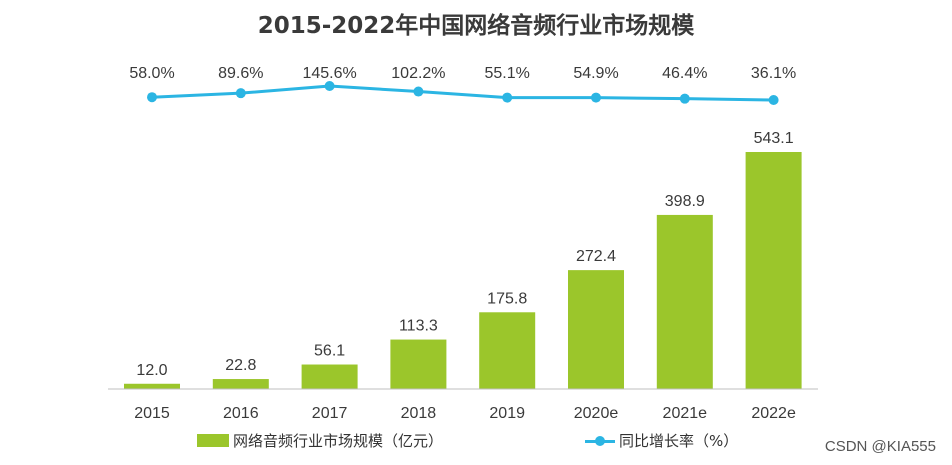 The image size is (952, 465). I want to click on bar-value-label-2018: 113.3, so click(418, 326).